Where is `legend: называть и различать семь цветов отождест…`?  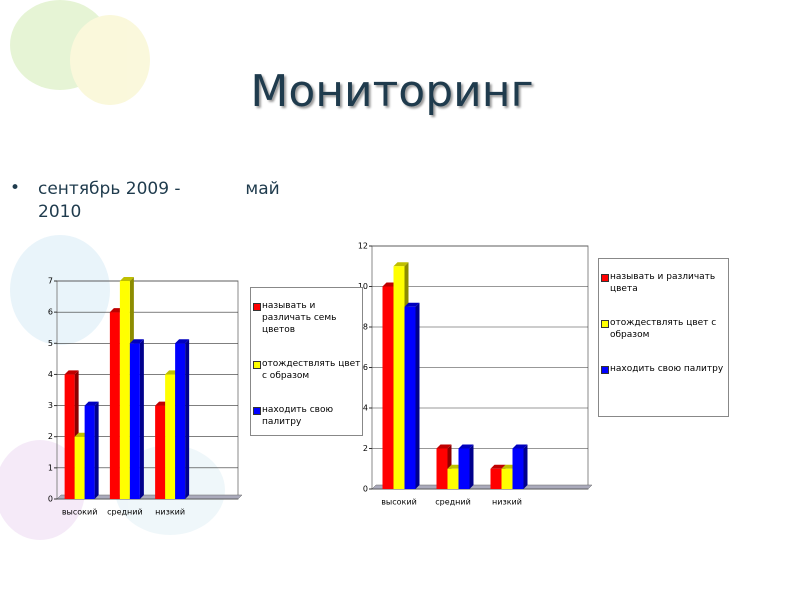 legend: называть и различать семь цветов отождест… is located at coordinates (306, 361).